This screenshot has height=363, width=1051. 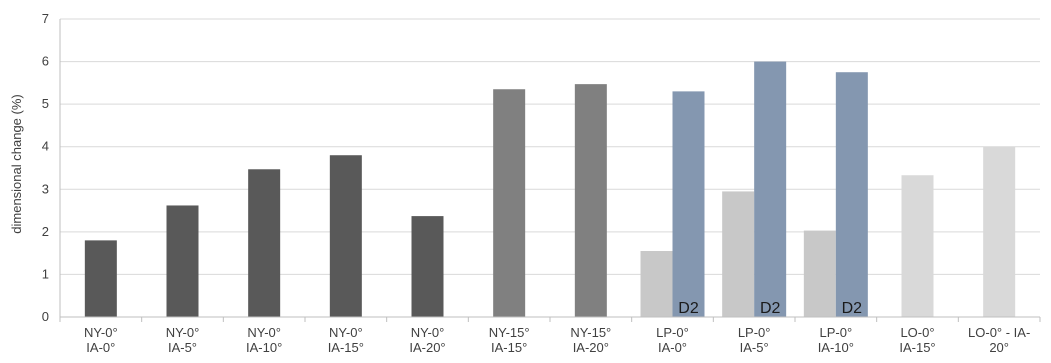 What do you see at coordinates (45, 273) in the screenshot?
I see `y-tick-label: 1` at bounding box center [45, 273].